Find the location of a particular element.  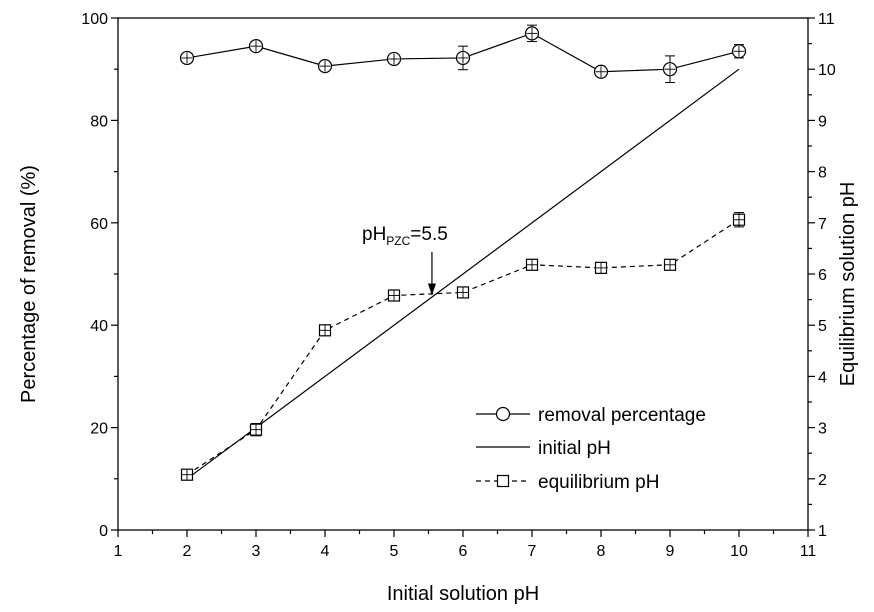

pzc-label: pHPZC=5.5 is located at coordinates (405, 236).